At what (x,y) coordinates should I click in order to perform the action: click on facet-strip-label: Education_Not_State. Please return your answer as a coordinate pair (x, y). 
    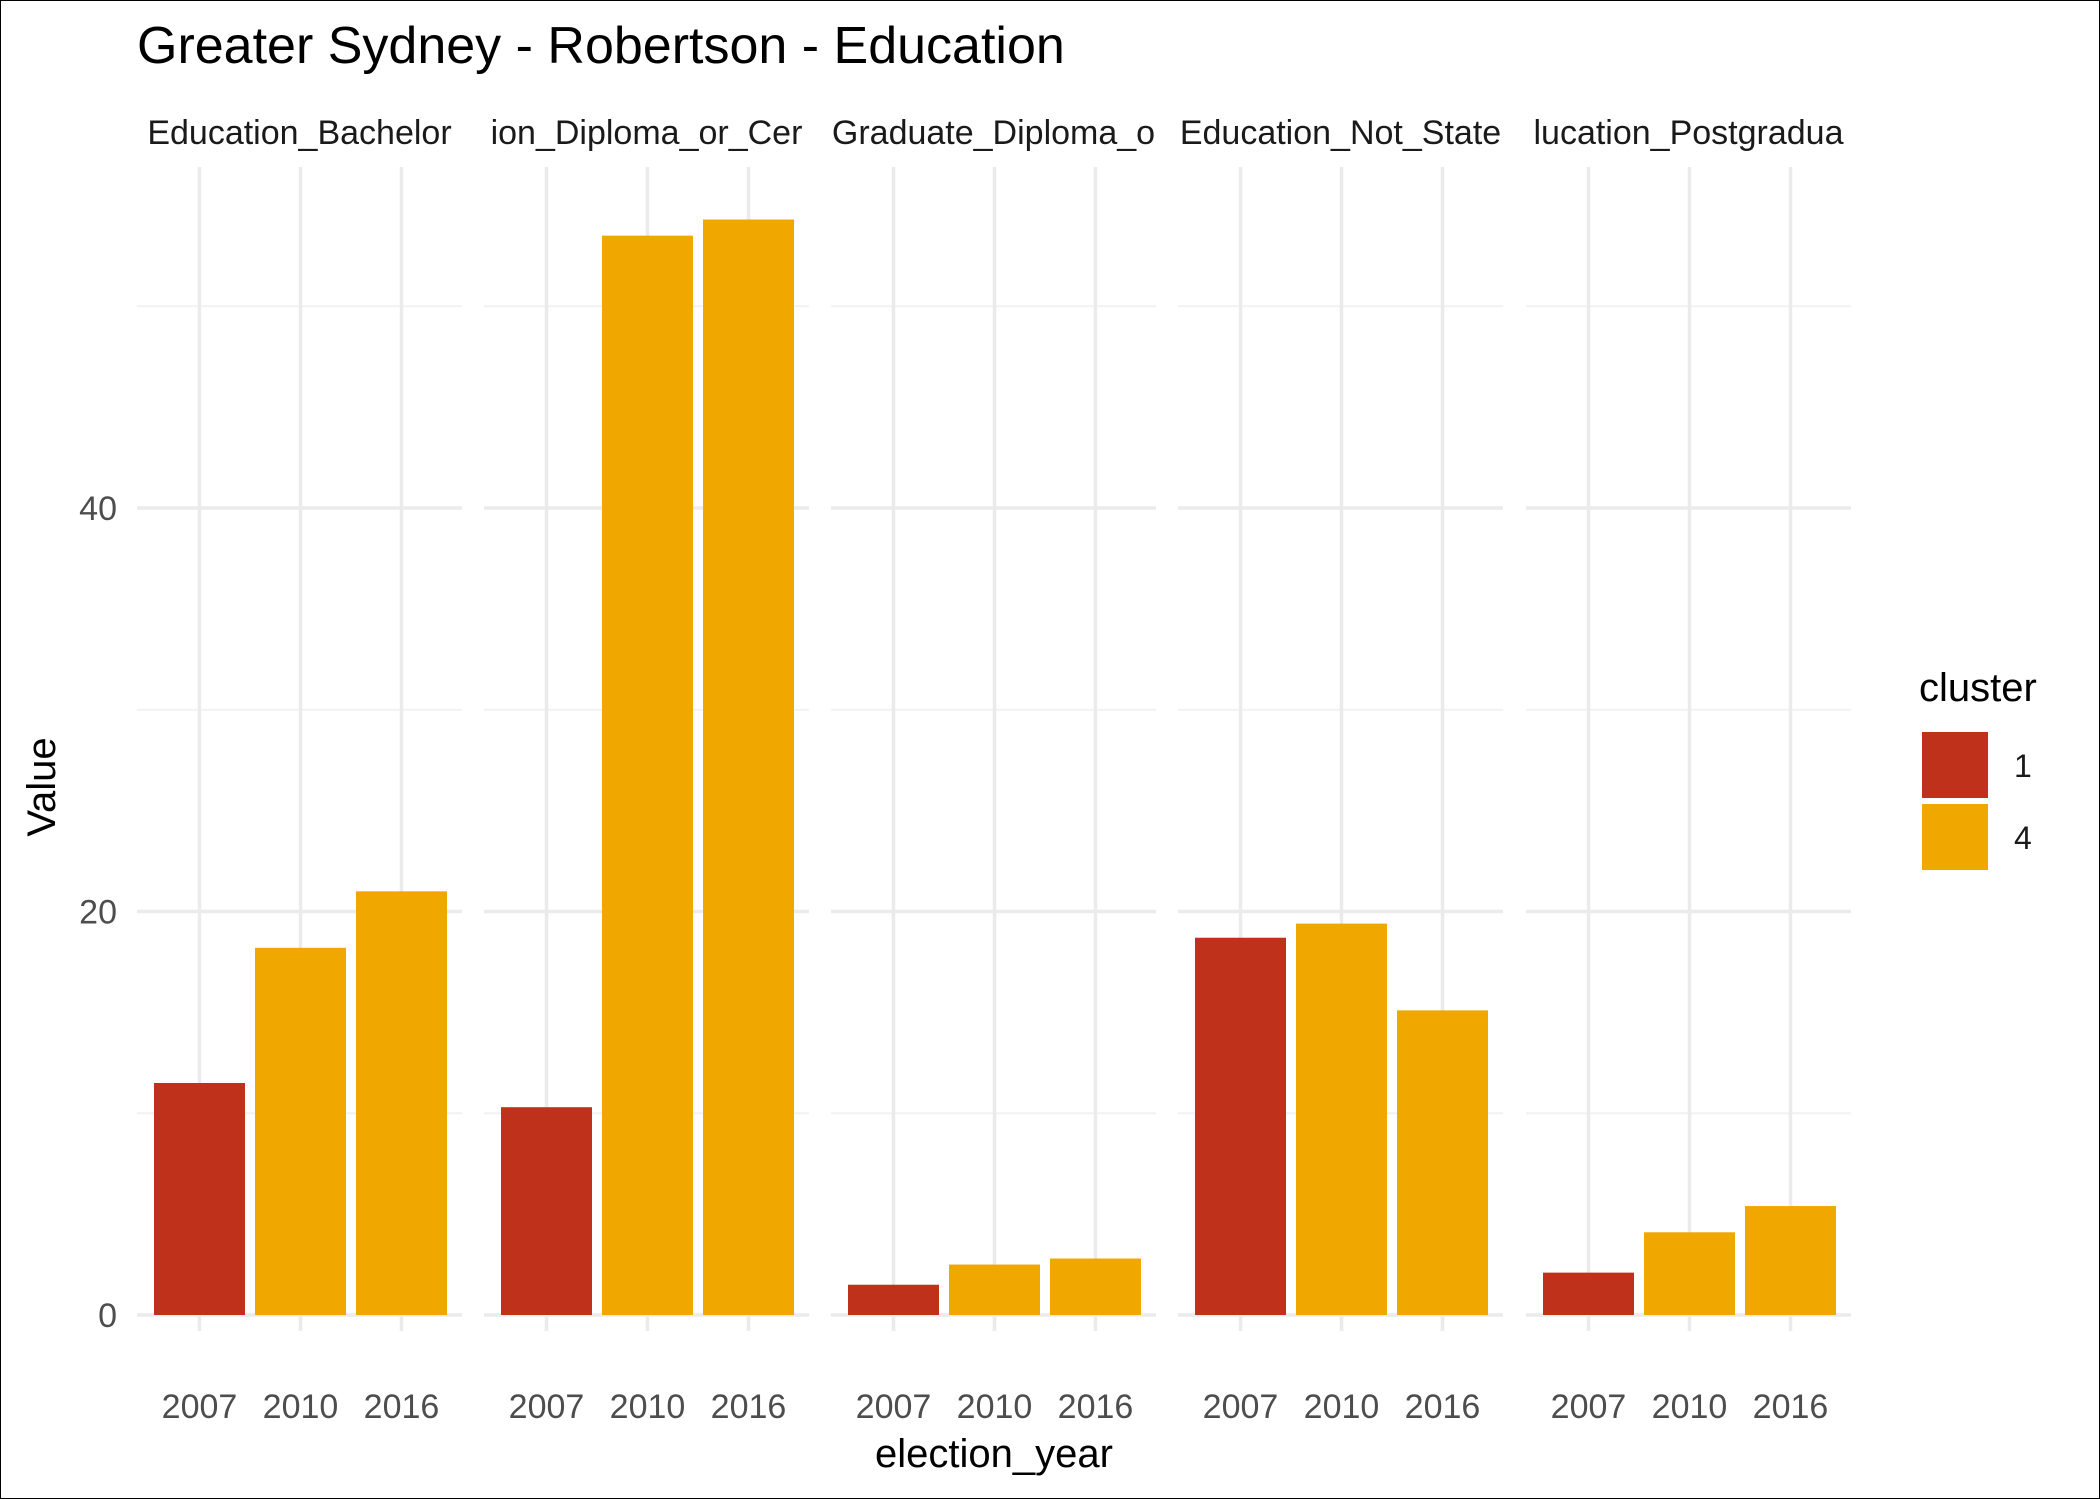
    Looking at the image, I should click on (1340, 133).